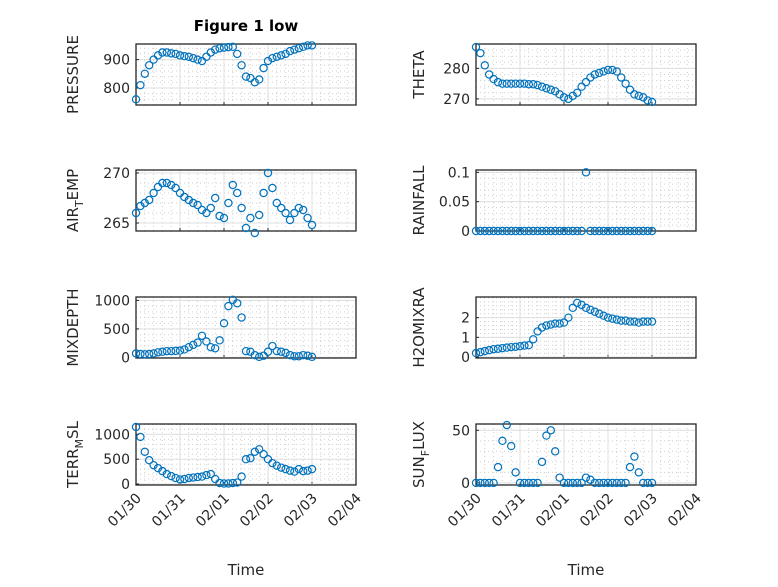 This screenshot has height=587, width=778. I want to click on y-tick-label: 0.05, so click(454, 203).